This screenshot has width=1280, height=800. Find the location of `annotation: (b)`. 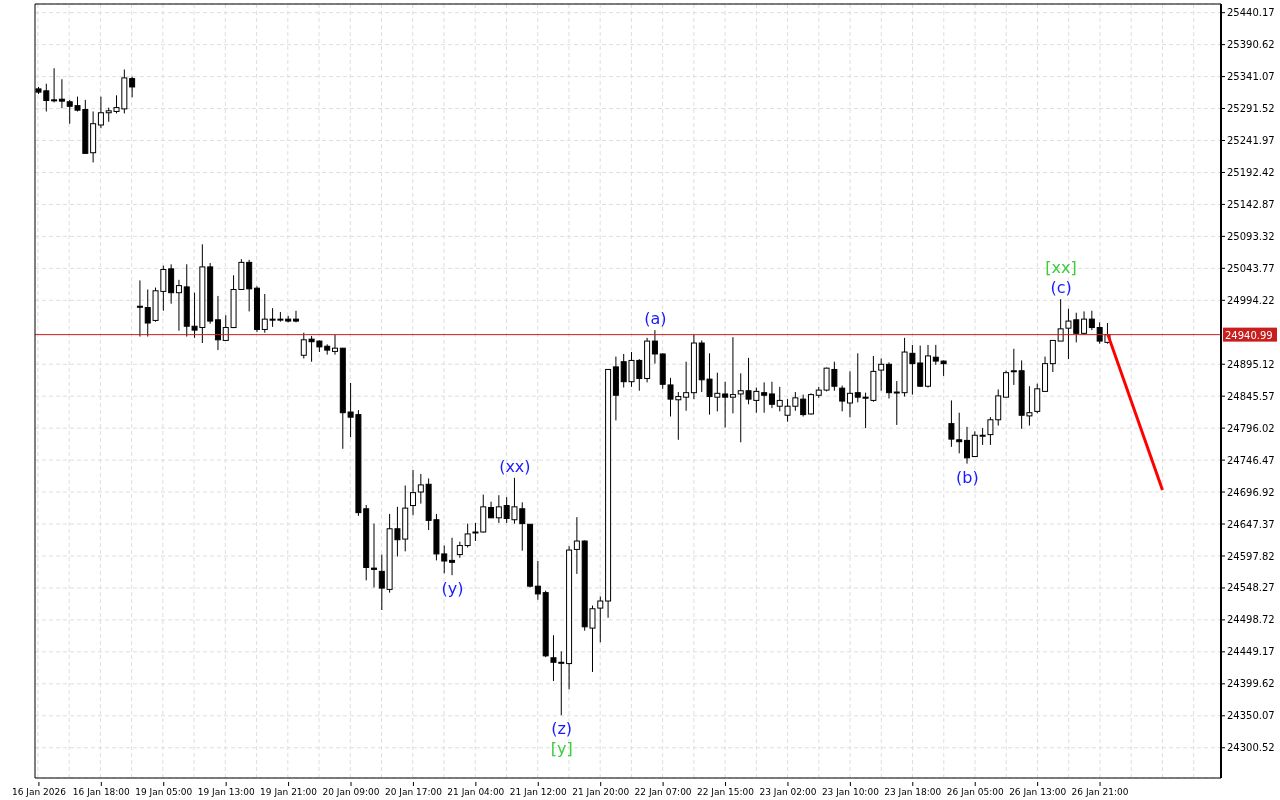

annotation: (b) is located at coordinates (967, 477).